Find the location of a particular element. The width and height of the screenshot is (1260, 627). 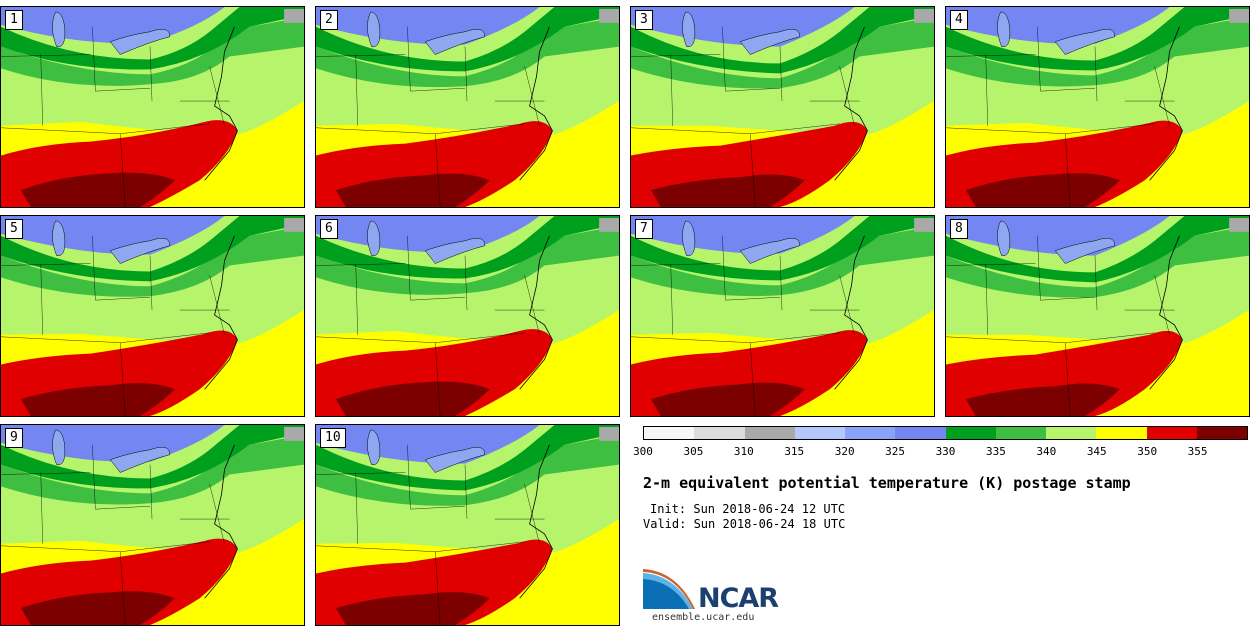

map-panel-7: 7 is located at coordinates (782, 316).